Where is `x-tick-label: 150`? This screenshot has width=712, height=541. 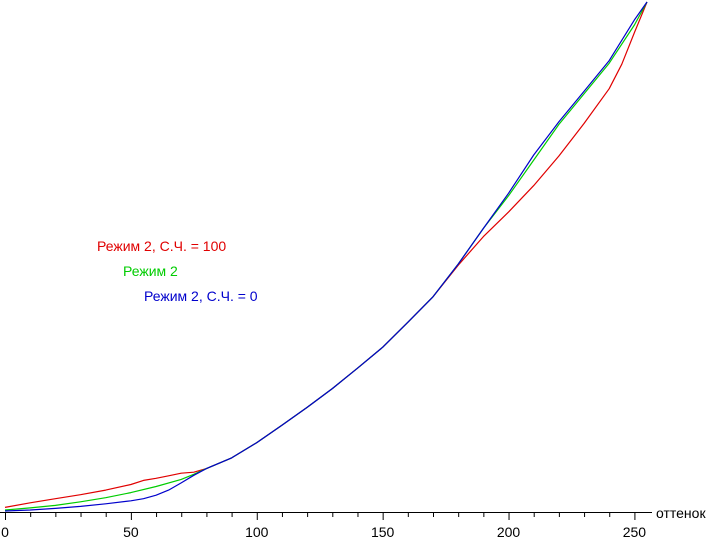 x-tick-label: 150 is located at coordinates (383, 532).